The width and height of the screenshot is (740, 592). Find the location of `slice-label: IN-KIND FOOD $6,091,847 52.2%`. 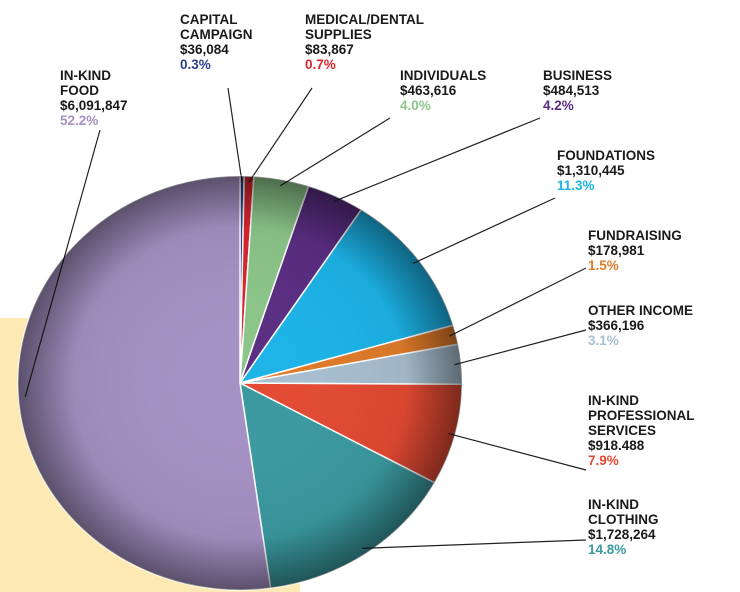

slice-label: IN-KIND FOOD $6,091,847 52.2% is located at coordinates (100, 98).